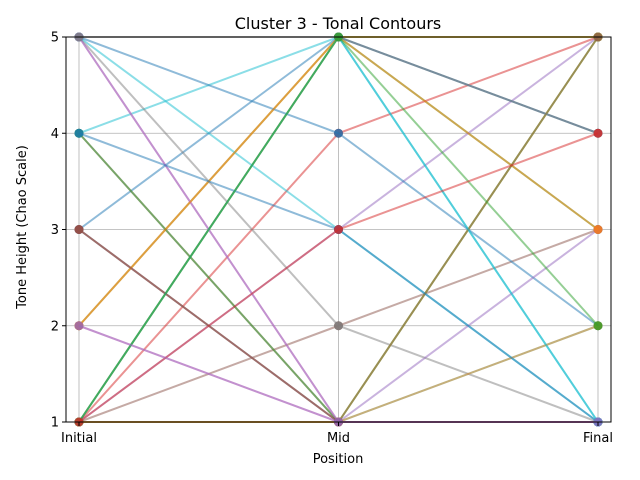  Describe the element at coordinates (55, 423) in the screenshot. I see `y-tick-label: 1` at that location.